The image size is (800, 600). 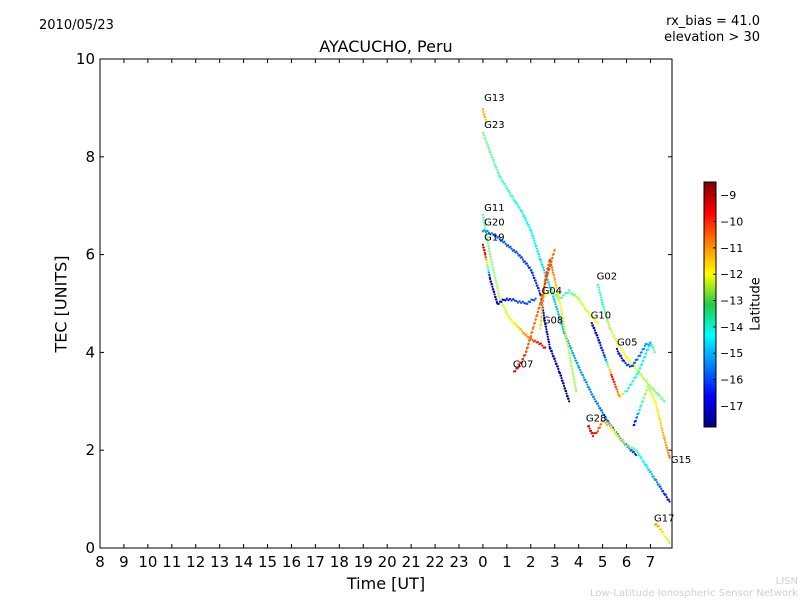 I want to click on x-tick-label: 16, so click(x=291, y=562).